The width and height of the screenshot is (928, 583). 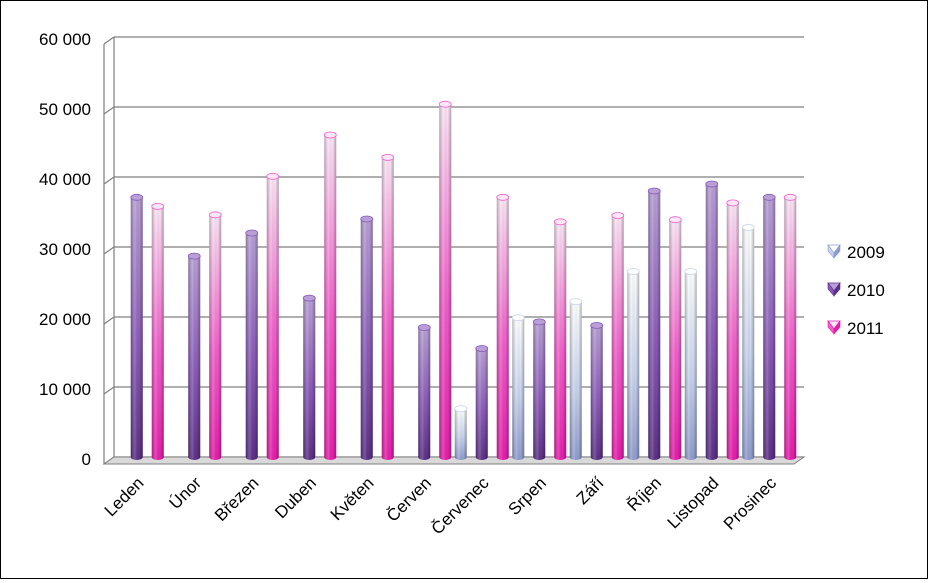 I want to click on x-tick-label: Květen, so click(x=352, y=498).